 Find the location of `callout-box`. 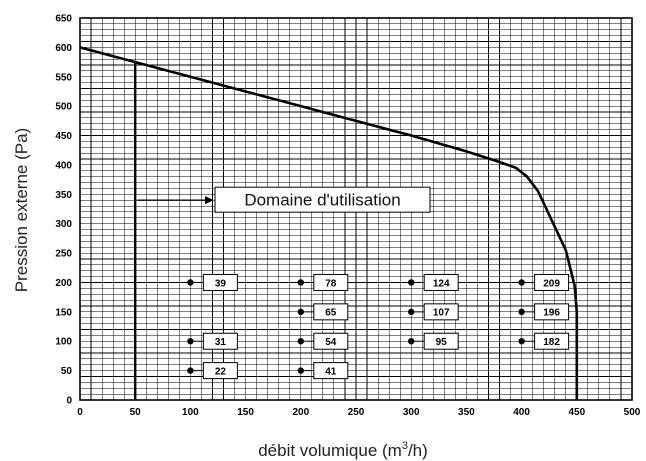

callout-box is located at coordinates (322, 199).